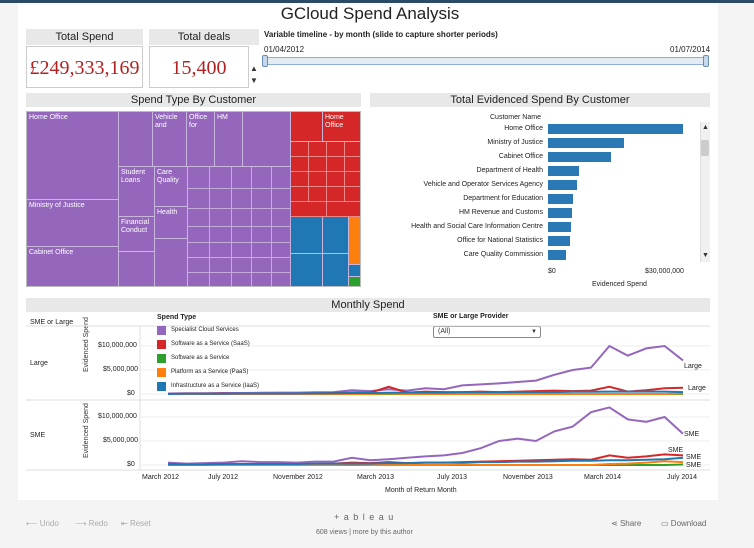 The width and height of the screenshot is (754, 548). I want to click on treemap-hm: HM, so click(229, 139).